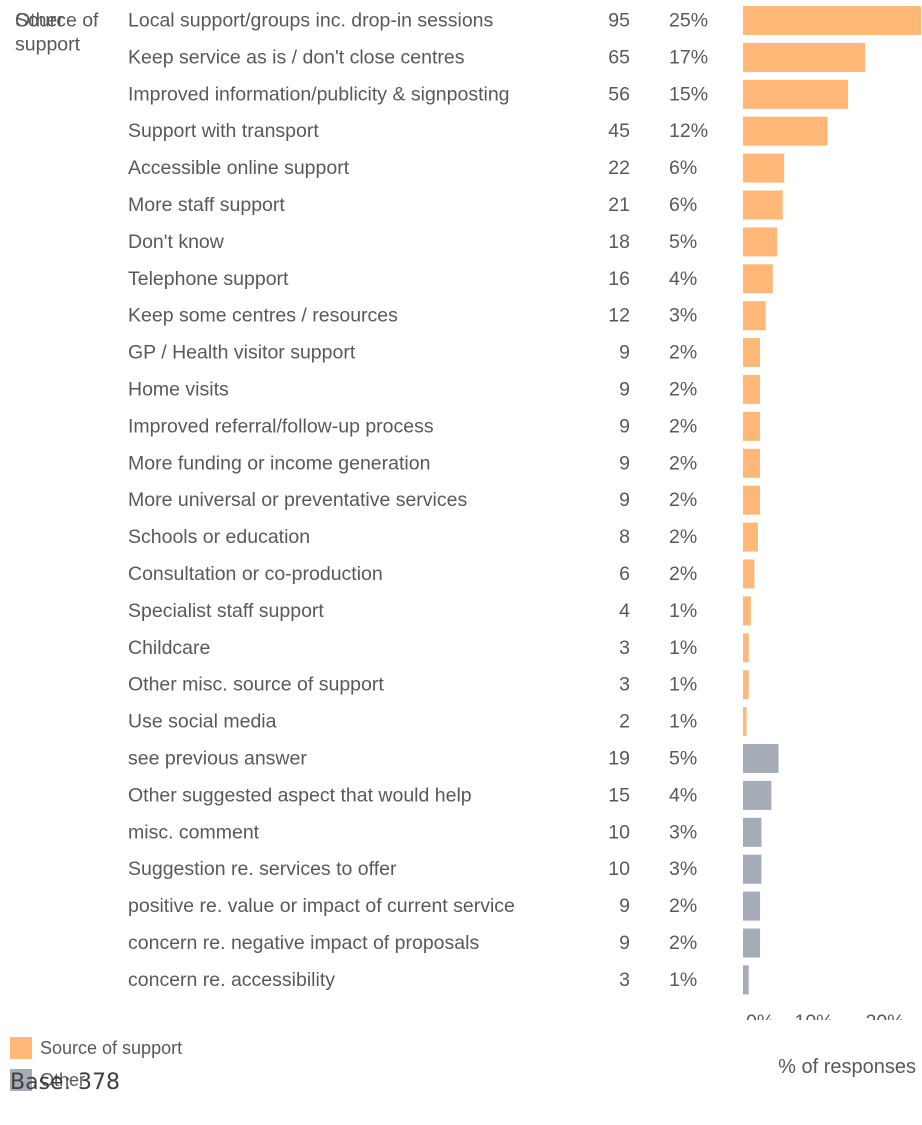 This screenshot has height=1125, width=922. What do you see at coordinates (619, 795) in the screenshot?
I see `count-label-other-suggested-aspect-that-would-help: 15` at bounding box center [619, 795].